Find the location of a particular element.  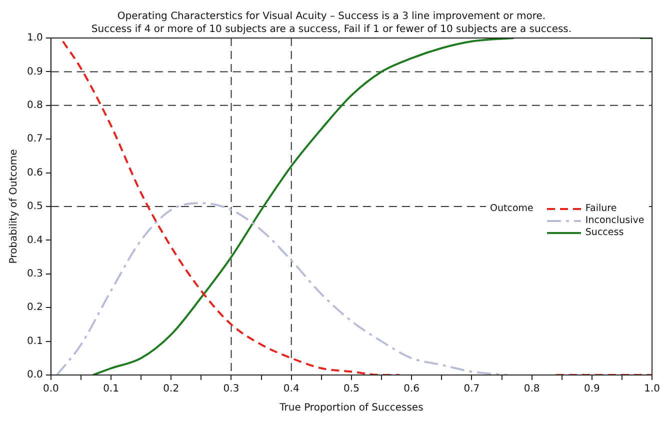

y-tick-label: 0.7 is located at coordinates (34, 139).